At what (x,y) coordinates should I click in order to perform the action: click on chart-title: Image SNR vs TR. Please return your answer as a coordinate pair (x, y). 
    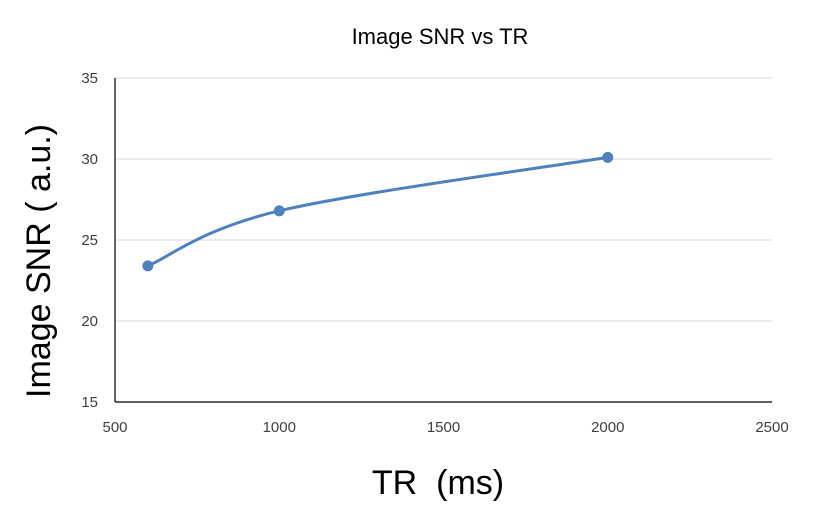
    Looking at the image, I should click on (440, 36).